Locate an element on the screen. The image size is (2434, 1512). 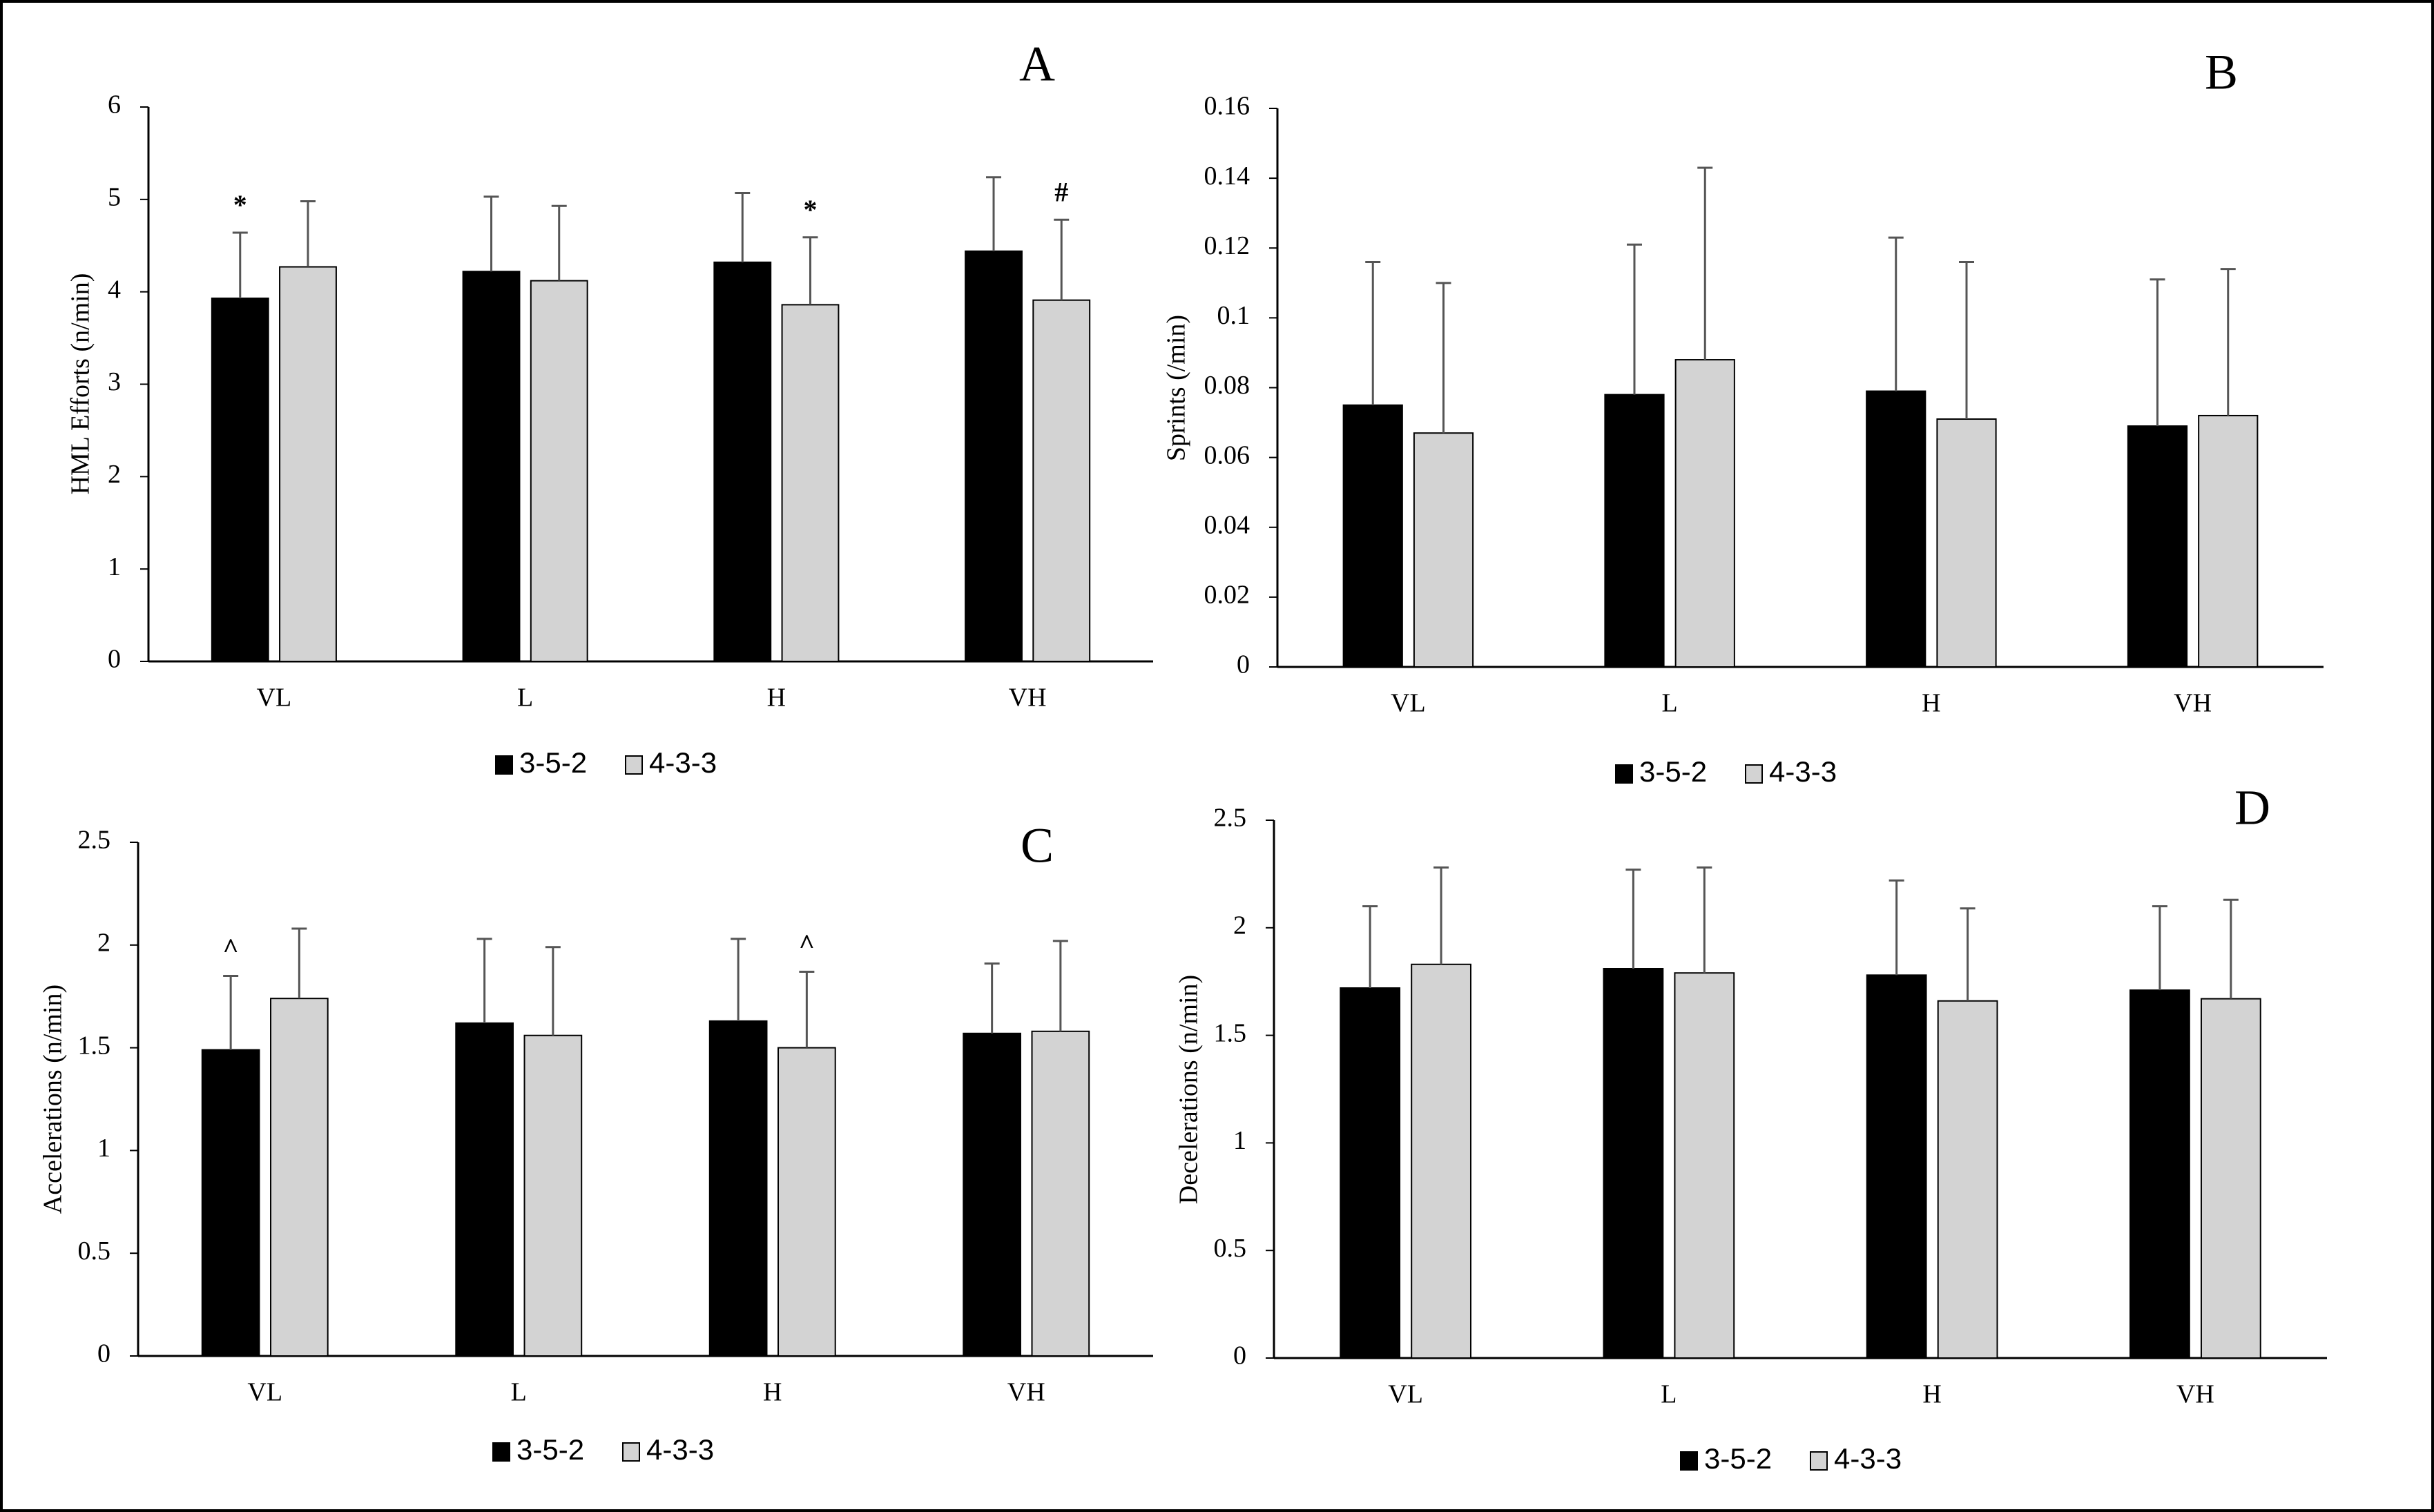
y-axis-title: Decelerations (n/min) is located at coordinates (1189, 1089).